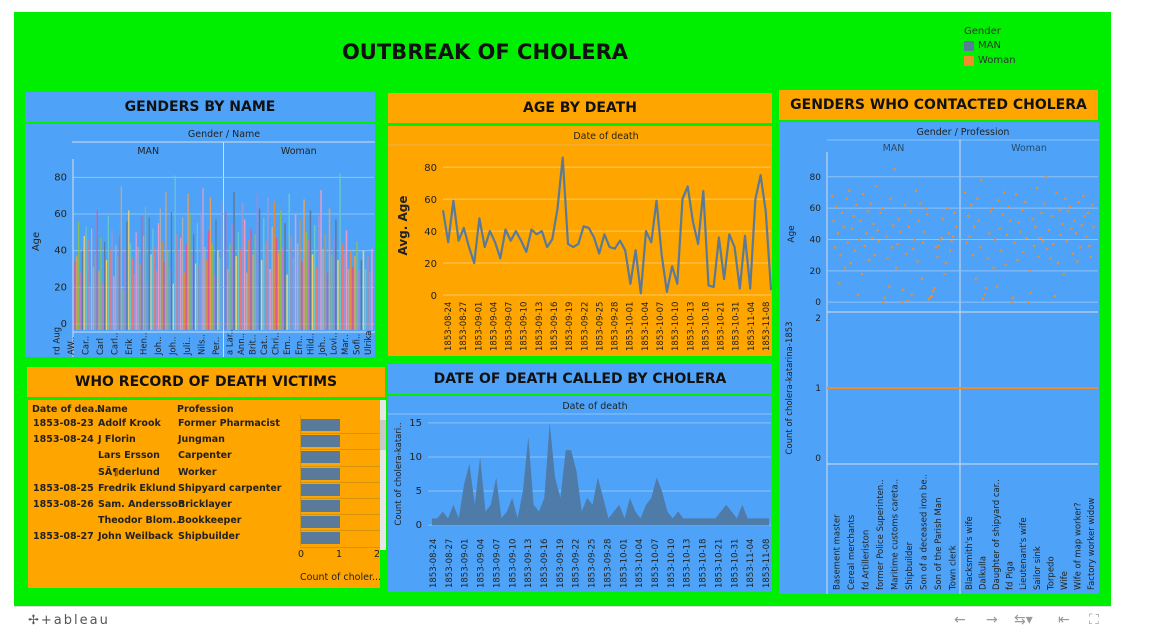 This screenshot has height=636, width=1149. Describe the element at coordinates (1094, 620) in the screenshot. I see `fullscreen-icon: ⛶` at that location.